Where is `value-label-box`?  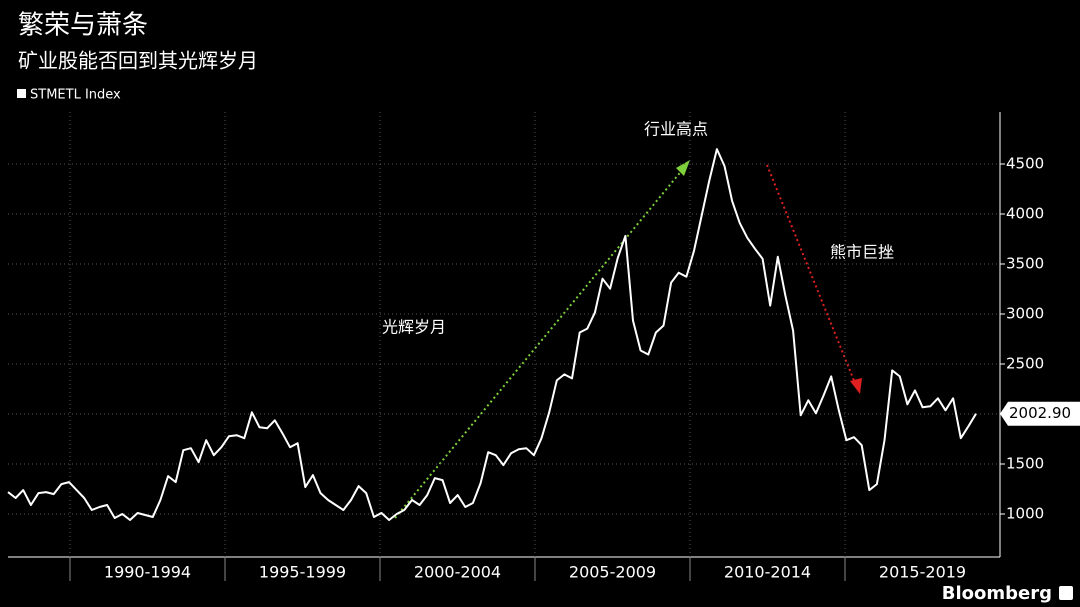 value-label-box is located at coordinates (1040, 413).